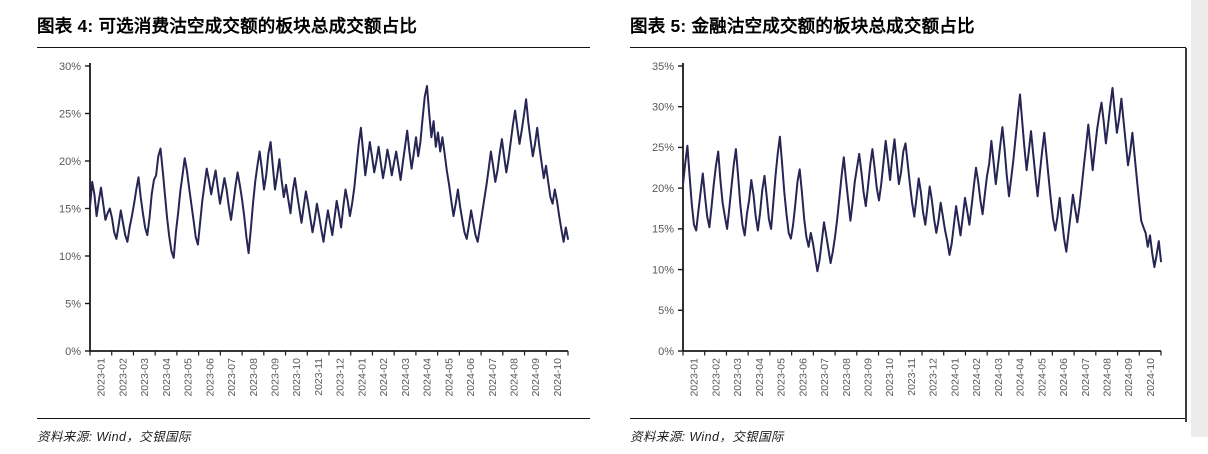  Describe the element at coordinates (663, 67) in the screenshot. I see `svg-text: 35%` at that location.